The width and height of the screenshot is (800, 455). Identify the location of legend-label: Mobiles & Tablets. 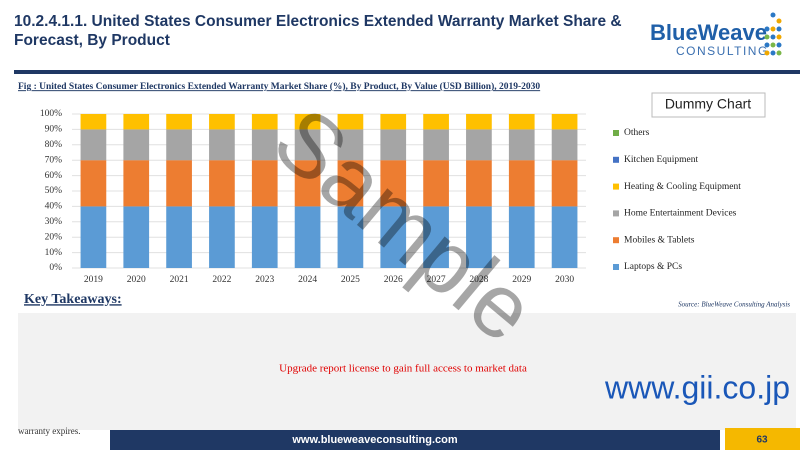
(659, 240).